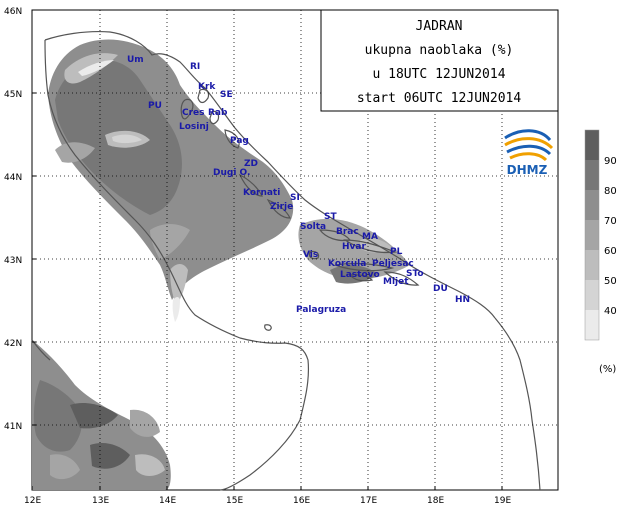 The image size is (630, 515). What do you see at coordinates (610, 221) in the screenshot?
I see `legend-level: 70` at bounding box center [610, 221].